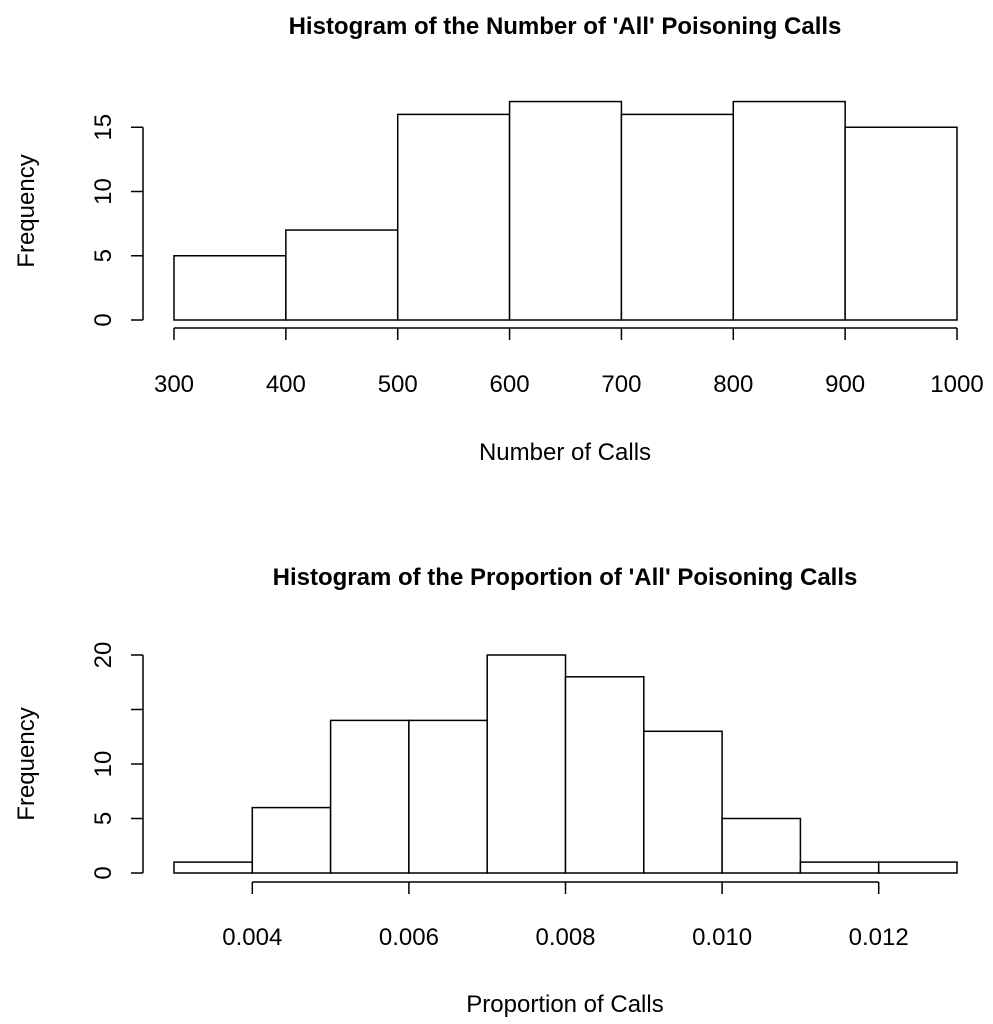 This screenshot has height=1024, width=993. What do you see at coordinates (174, 384) in the screenshot?
I see `x-tick-label: 300` at bounding box center [174, 384].